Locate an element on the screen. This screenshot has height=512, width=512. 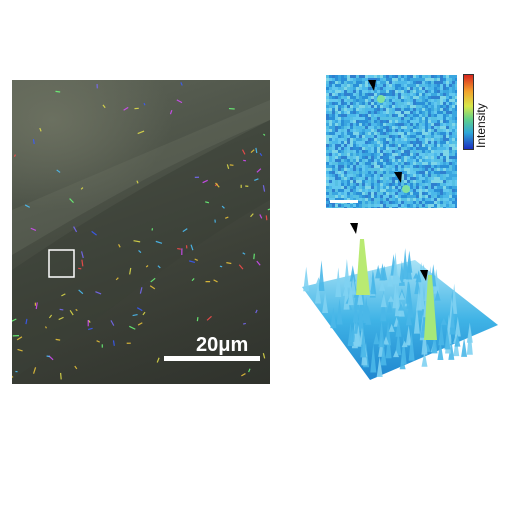
surface-plot-image is located at coordinates (400, 301).